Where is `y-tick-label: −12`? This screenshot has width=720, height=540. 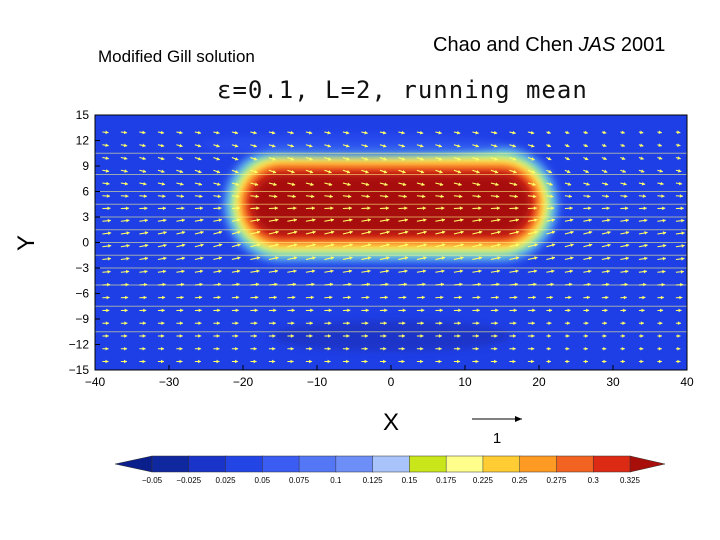
y-tick-label: −12 is located at coordinates (79, 345).